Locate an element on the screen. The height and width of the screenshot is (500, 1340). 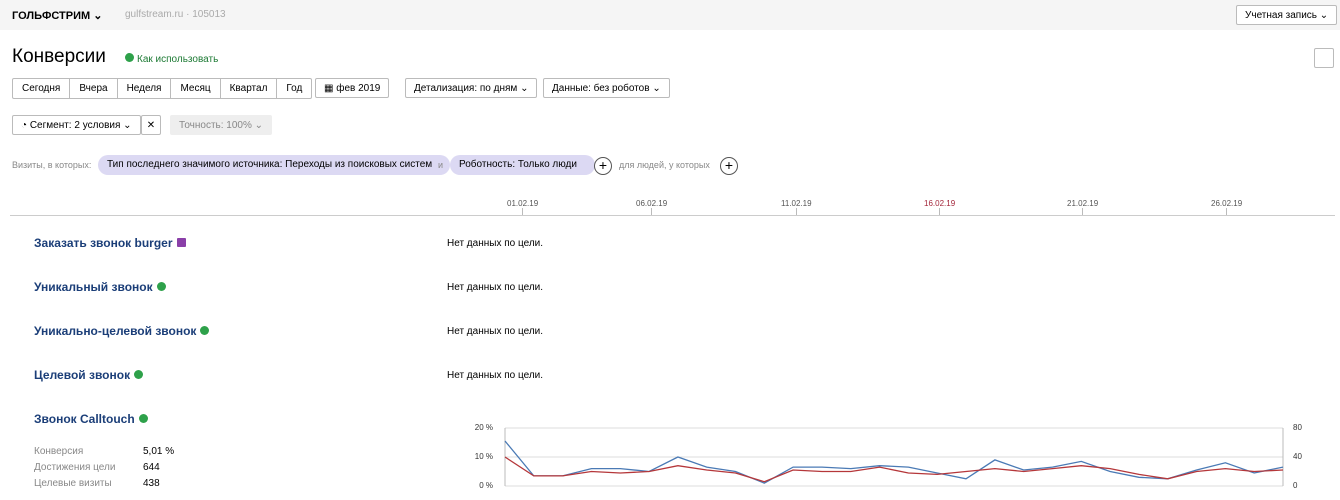
y-tick-label: 0 % is located at coordinates (486, 485).